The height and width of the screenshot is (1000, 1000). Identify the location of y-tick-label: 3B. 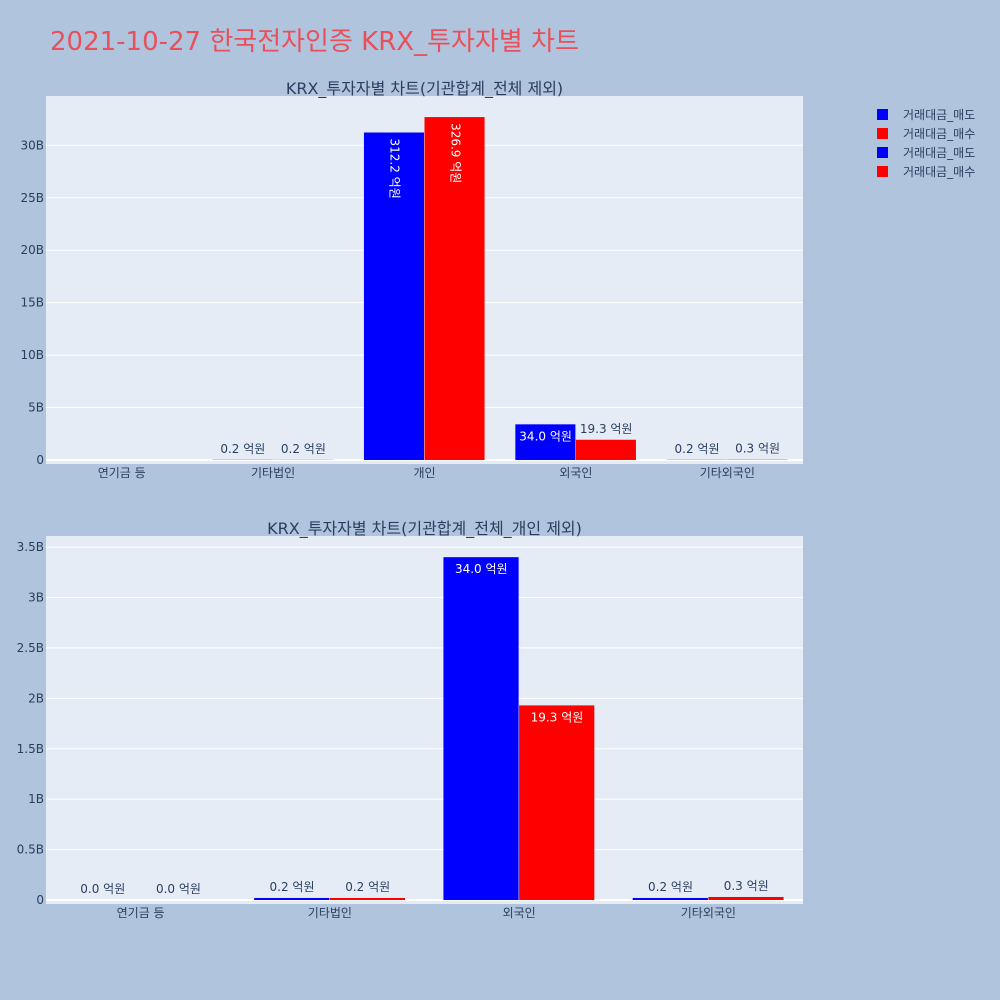
(36, 598).